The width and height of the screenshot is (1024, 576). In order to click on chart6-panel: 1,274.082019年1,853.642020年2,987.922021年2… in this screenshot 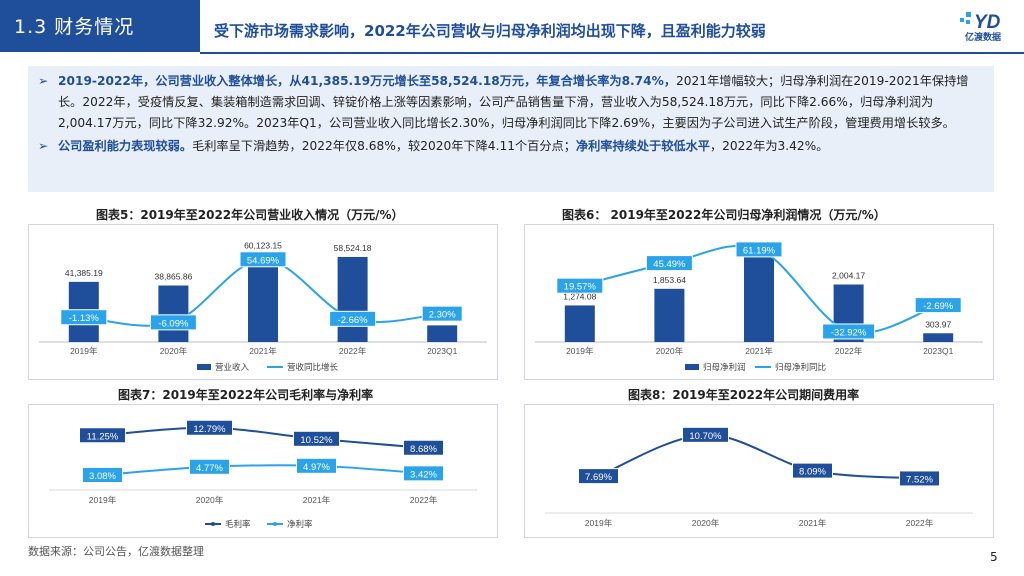, I will do `click(759, 302)`.